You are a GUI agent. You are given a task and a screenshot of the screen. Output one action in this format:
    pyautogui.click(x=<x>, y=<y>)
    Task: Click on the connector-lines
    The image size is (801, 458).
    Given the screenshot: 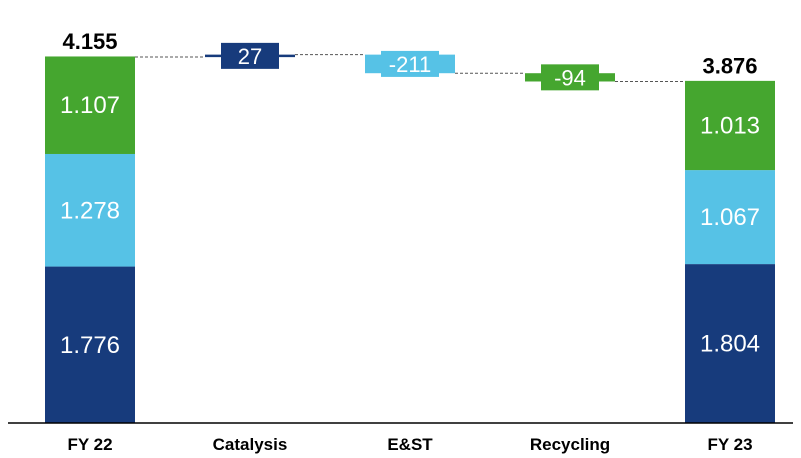 What is the action you would take?
    pyautogui.click(x=410, y=68)
    